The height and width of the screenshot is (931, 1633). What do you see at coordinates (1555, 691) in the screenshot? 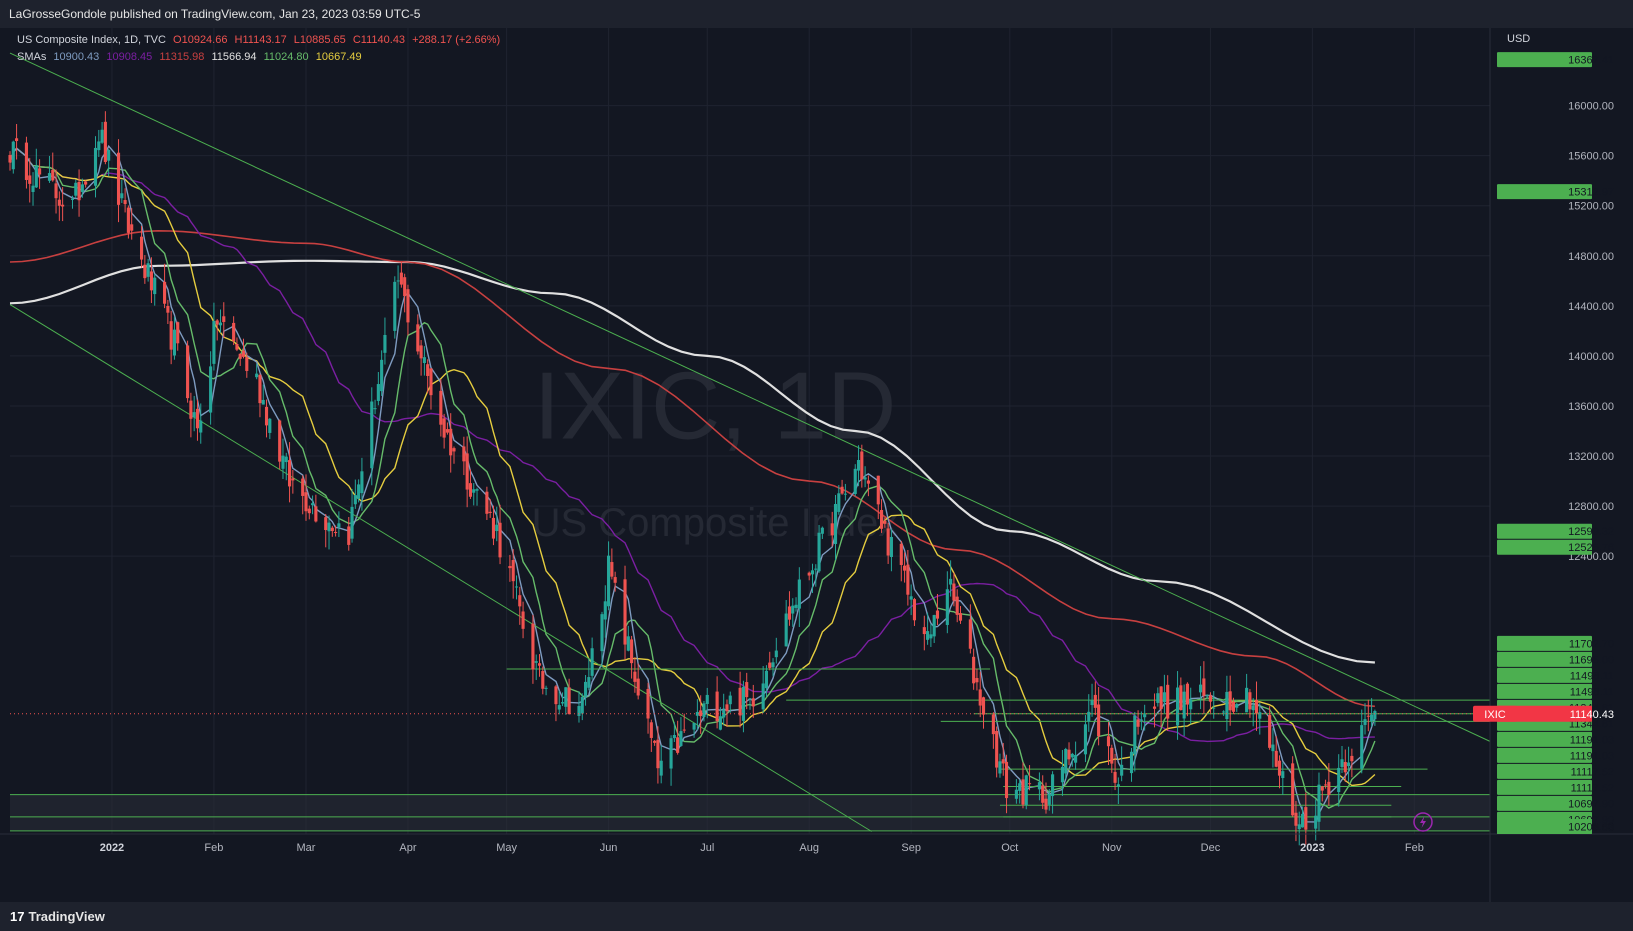
I see `price-tag: 11498.11` at bounding box center [1555, 691].